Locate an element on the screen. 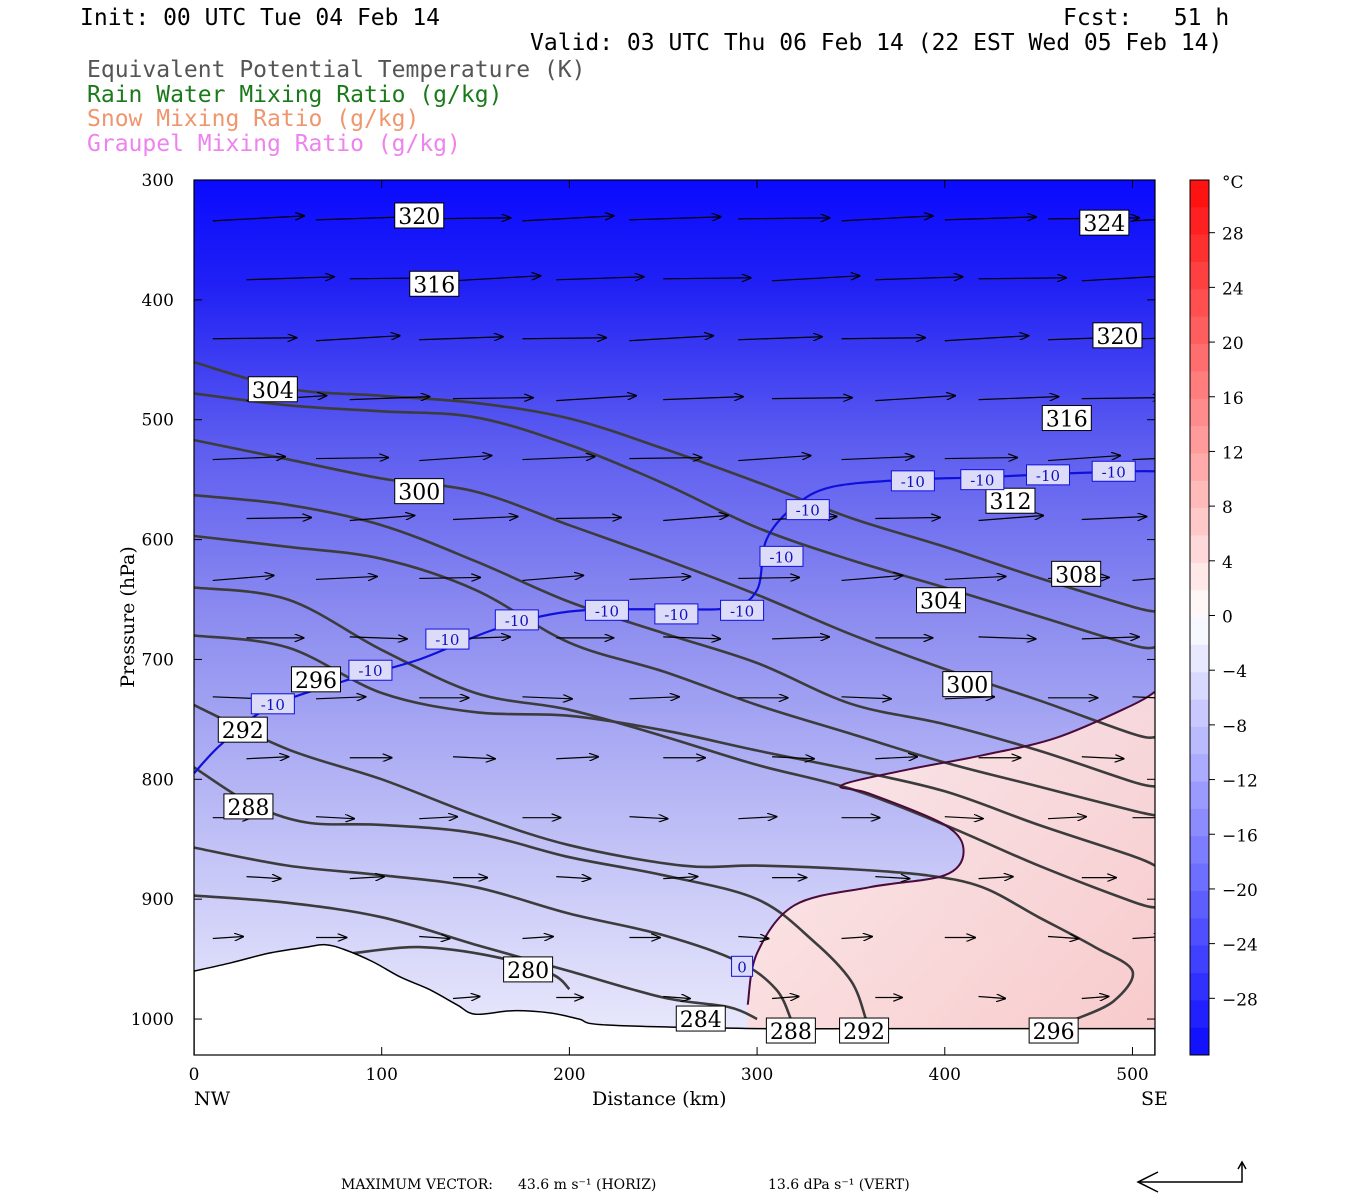  colorbar-label--24: −24 is located at coordinates (1240, 946).